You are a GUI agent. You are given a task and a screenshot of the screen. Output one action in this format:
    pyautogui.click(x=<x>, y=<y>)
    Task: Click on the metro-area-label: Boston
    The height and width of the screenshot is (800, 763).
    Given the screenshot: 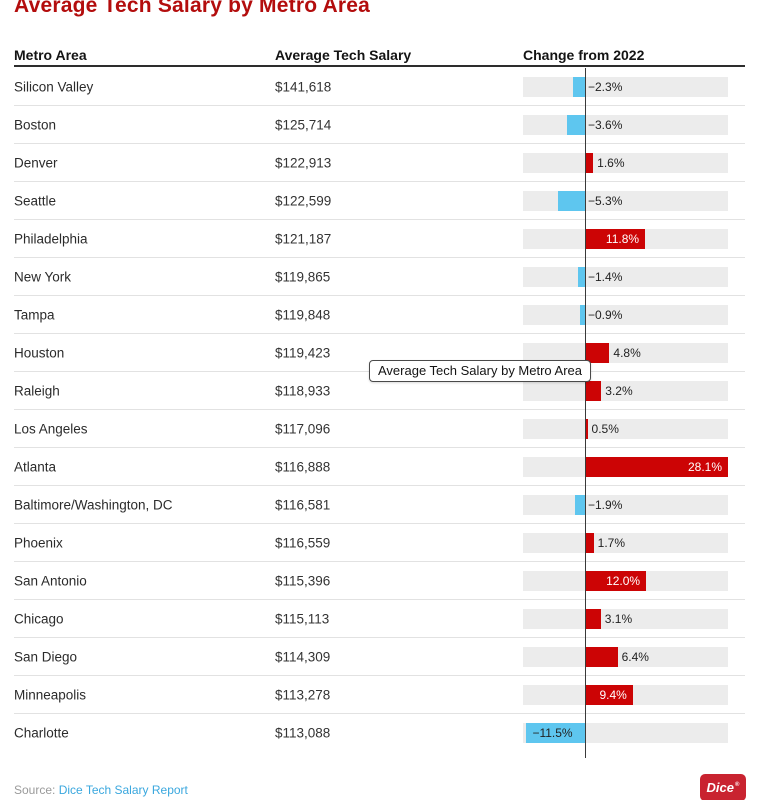 What is the action you would take?
    pyautogui.click(x=35, y=125)
    